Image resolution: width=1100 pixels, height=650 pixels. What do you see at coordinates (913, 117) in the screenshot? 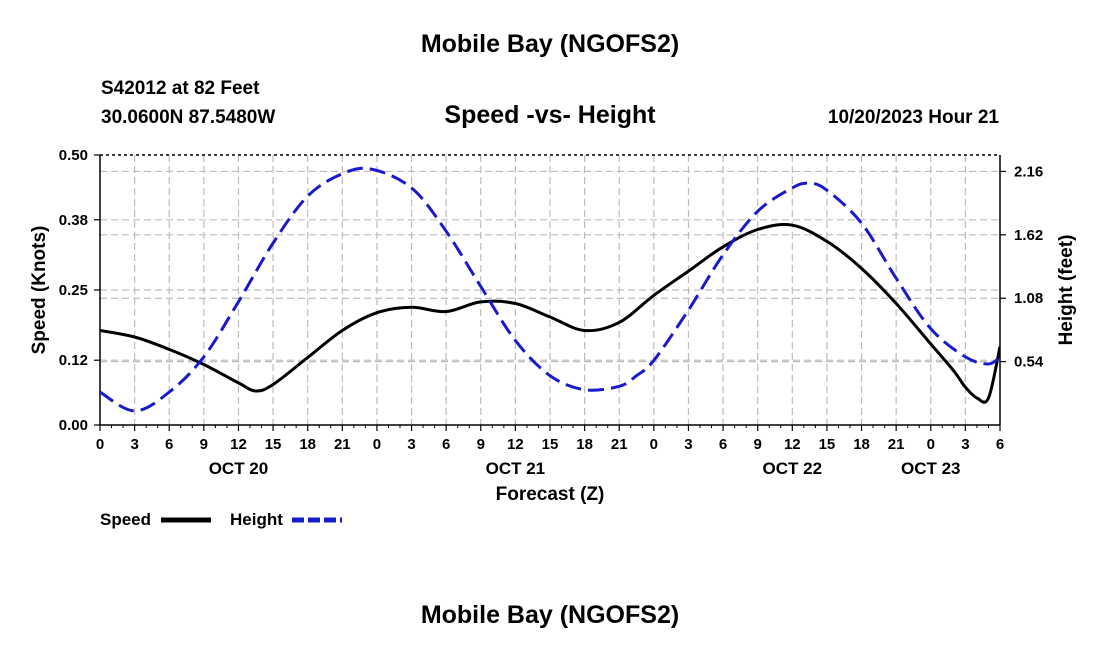
I see `datetime-label: 10/20/2023 Hour 21` at bounding box center [913, 117].